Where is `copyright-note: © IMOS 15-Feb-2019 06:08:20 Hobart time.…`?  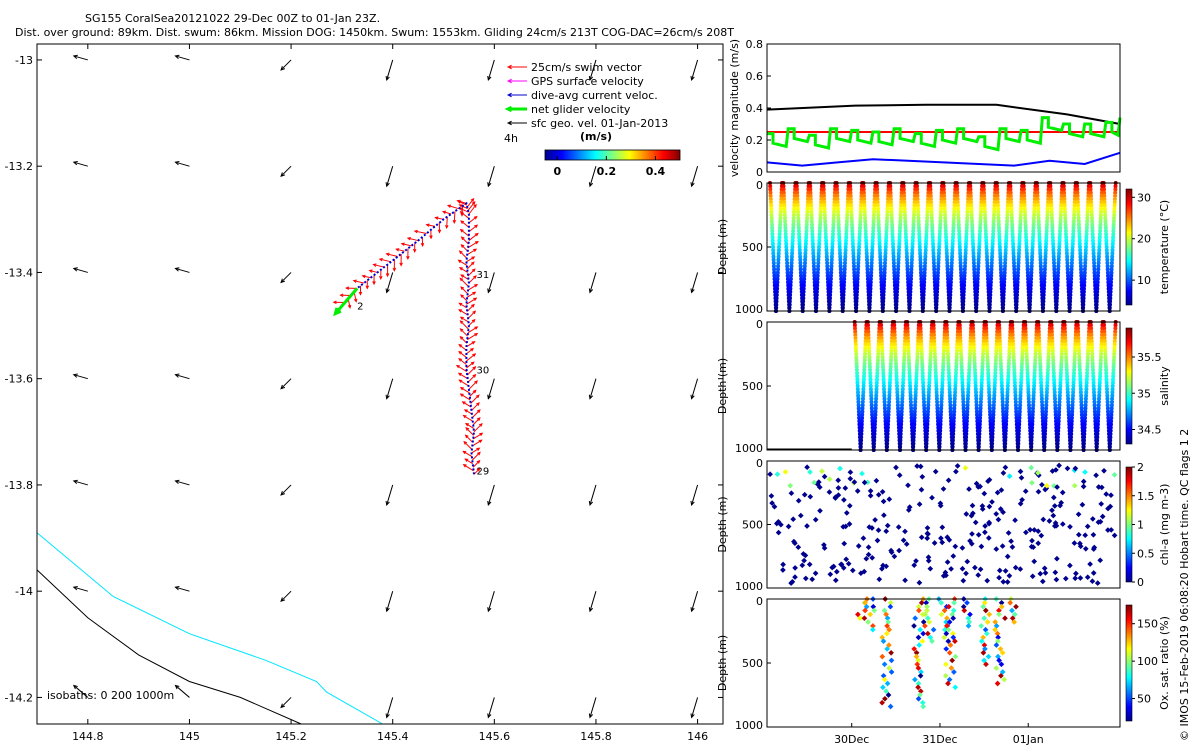
copyright-note: © IMOS 15-Feb-2019 06:08:20 Hobart time.… is located at coordinates (1184, 584).